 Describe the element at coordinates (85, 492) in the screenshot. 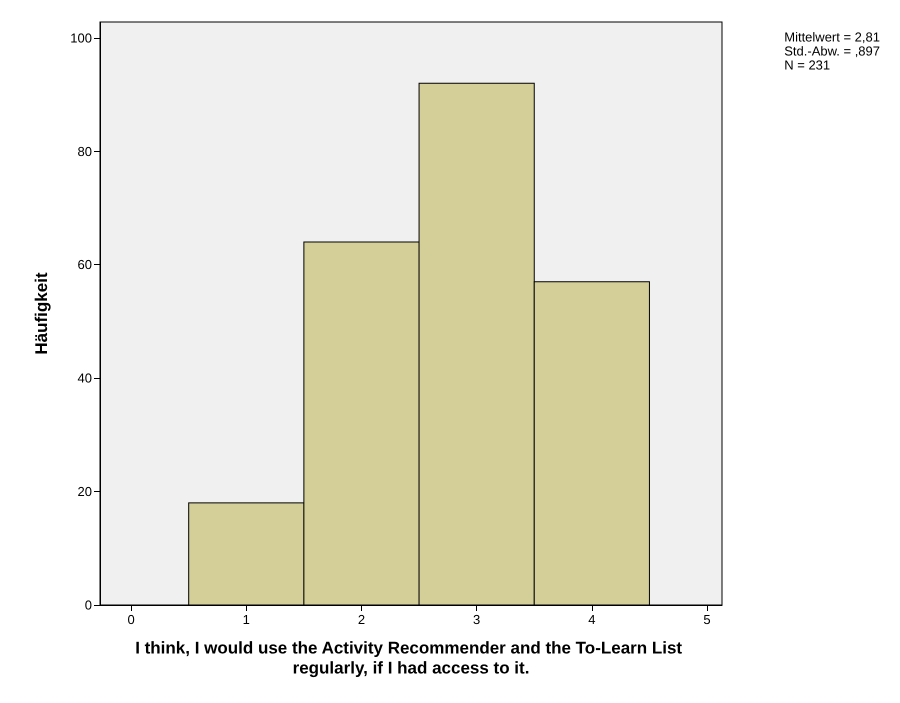

I see `y-tick-label: 20` at that location.